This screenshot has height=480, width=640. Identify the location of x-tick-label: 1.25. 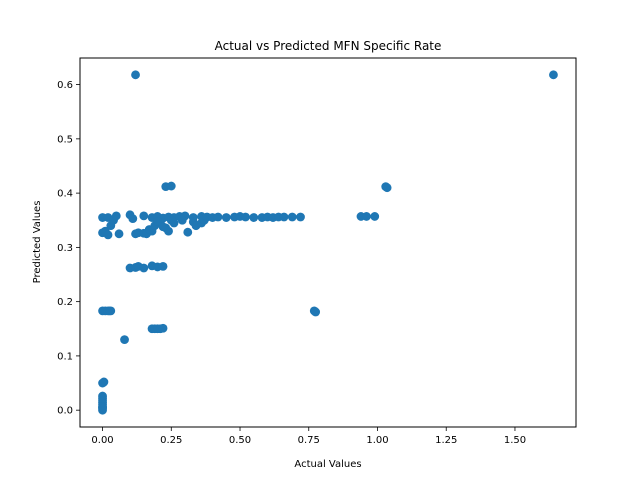
(446, 440).